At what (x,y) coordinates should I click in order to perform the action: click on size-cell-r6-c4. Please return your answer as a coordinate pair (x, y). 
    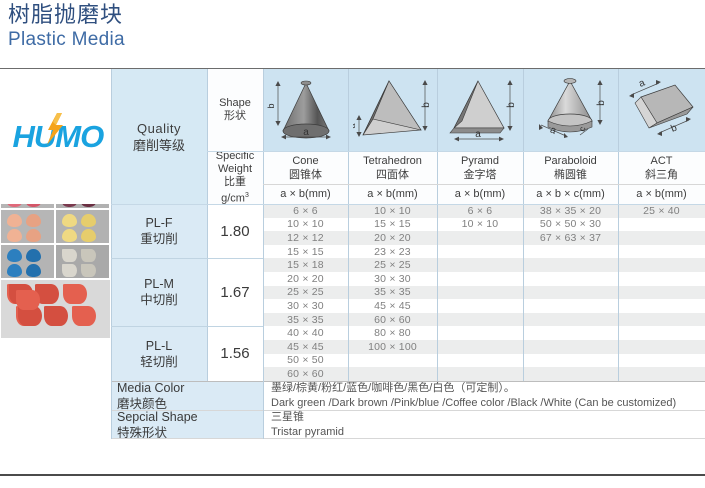
    Looking at the image, I should click on (661, 292).